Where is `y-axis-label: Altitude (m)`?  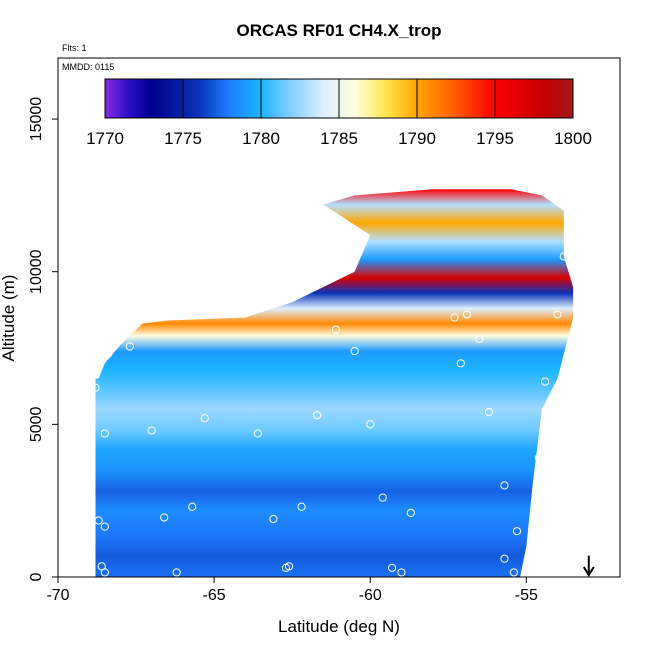 y-axis-label: Altitude (m) is located at coordinates (9, 318).